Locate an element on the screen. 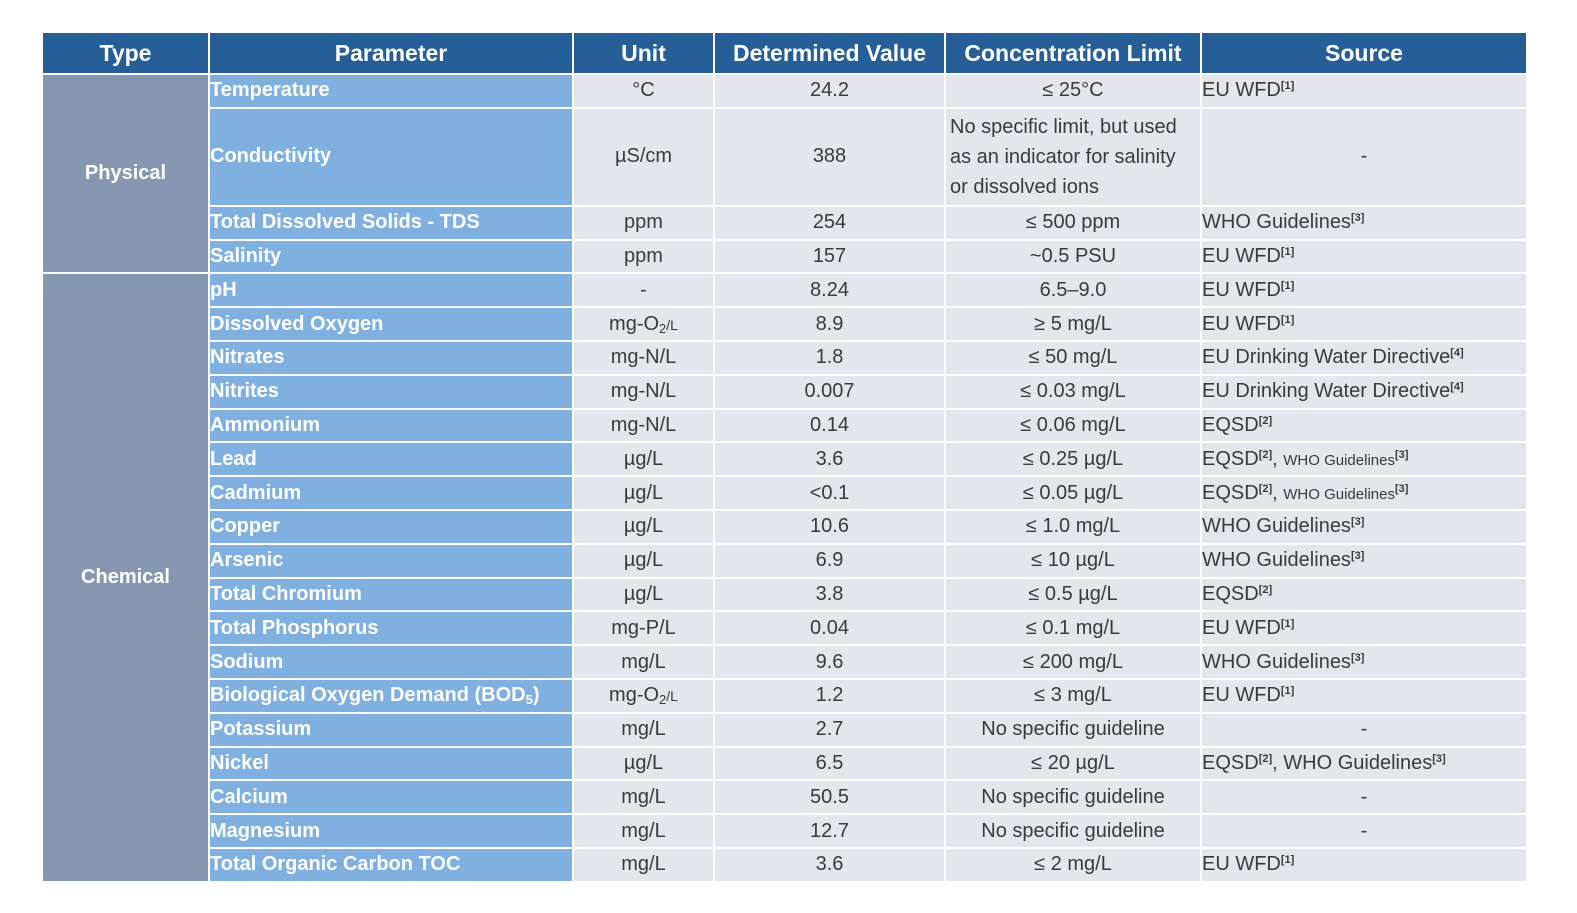  type-cell-physical: Physical is located at coordinates (125, 173).